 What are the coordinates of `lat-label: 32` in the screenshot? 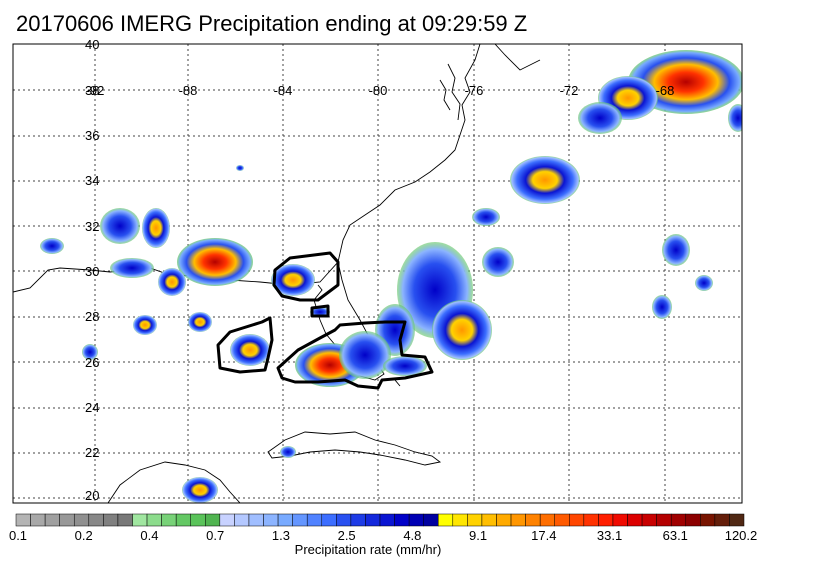 It's located at (92, 226).